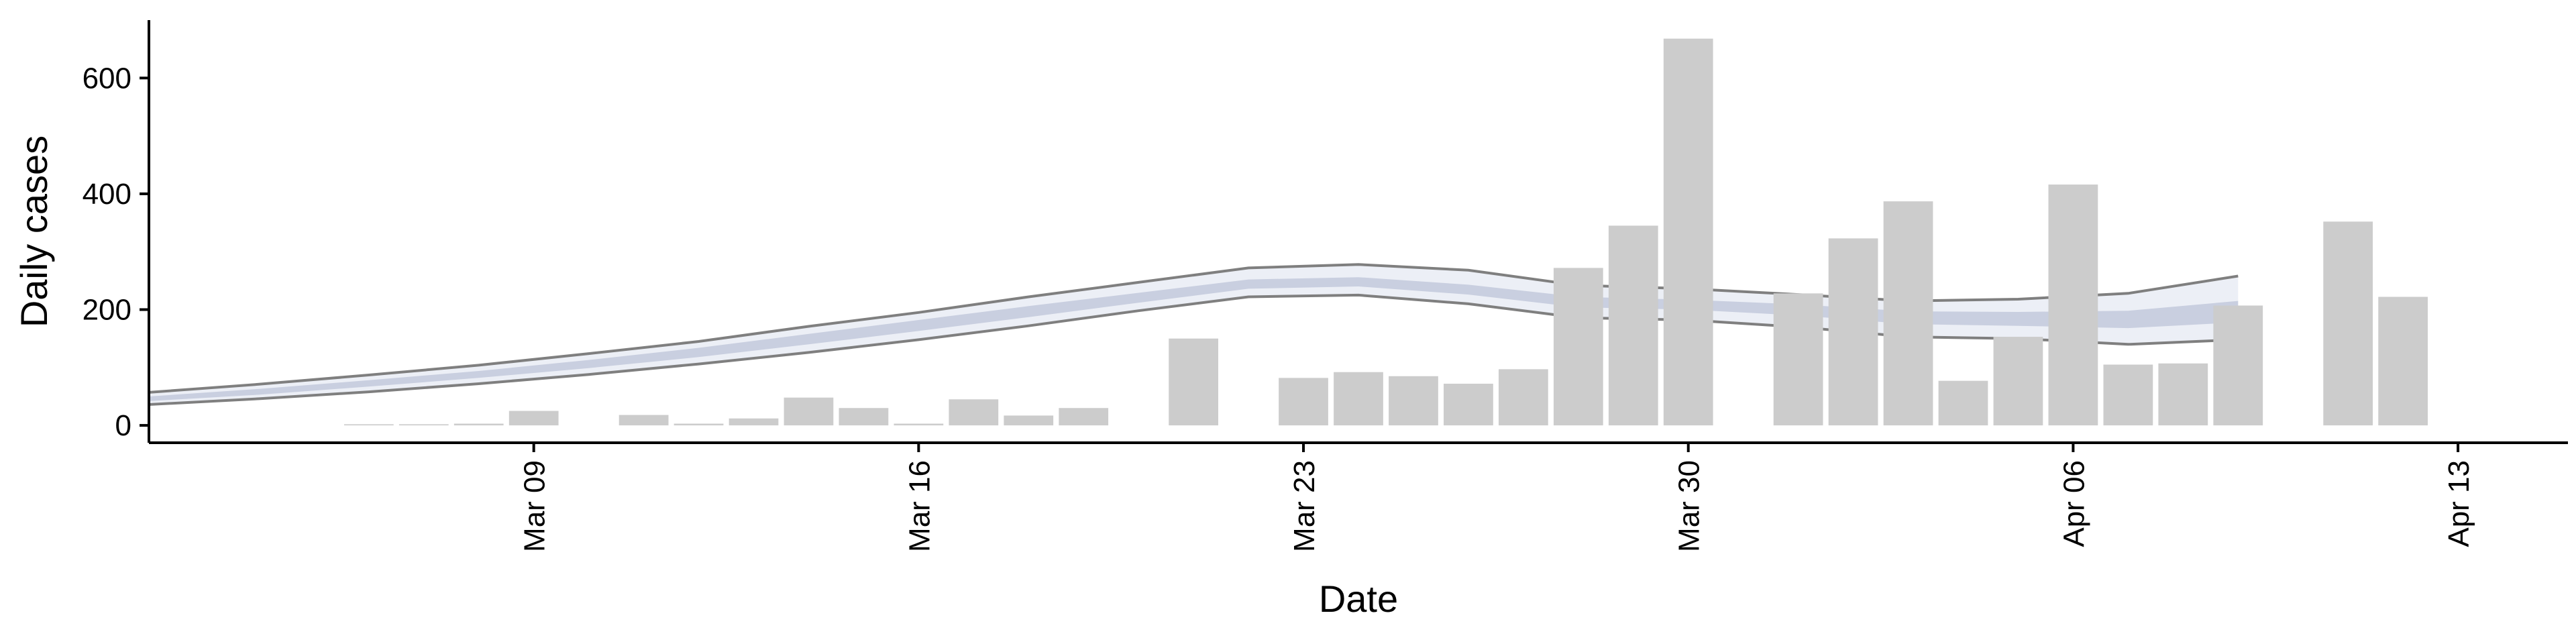 The width and height of the screenshot is (2576, 644). What do you see at coordinates (535, 506) in the screenshot?
I see `x-tick-label: Mar 09` at bounding box center [535, 506].